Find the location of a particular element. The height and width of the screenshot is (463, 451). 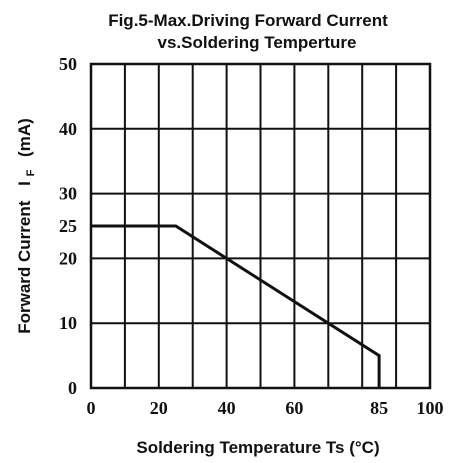

x-tick-labels: 0 20 40 60 85 100 is located at coordinates (265, 408).